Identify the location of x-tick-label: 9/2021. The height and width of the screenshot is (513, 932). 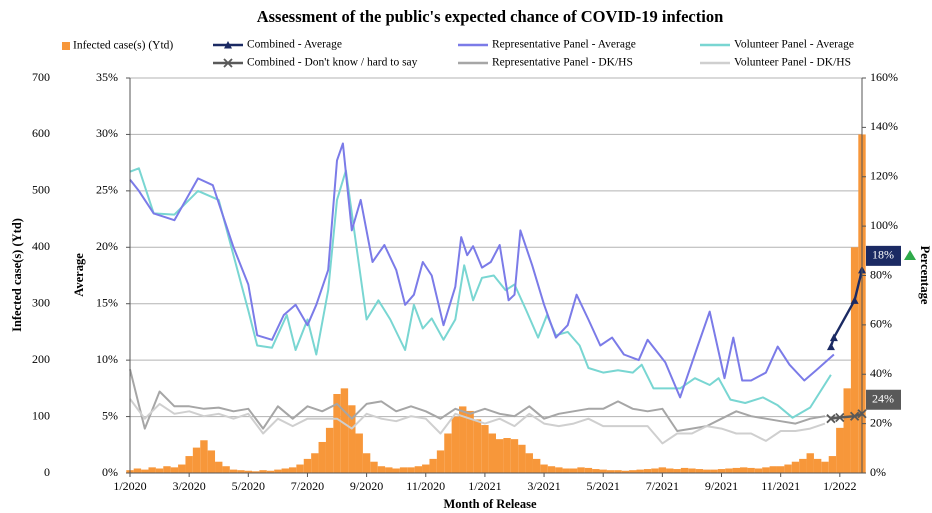
(721, 486).